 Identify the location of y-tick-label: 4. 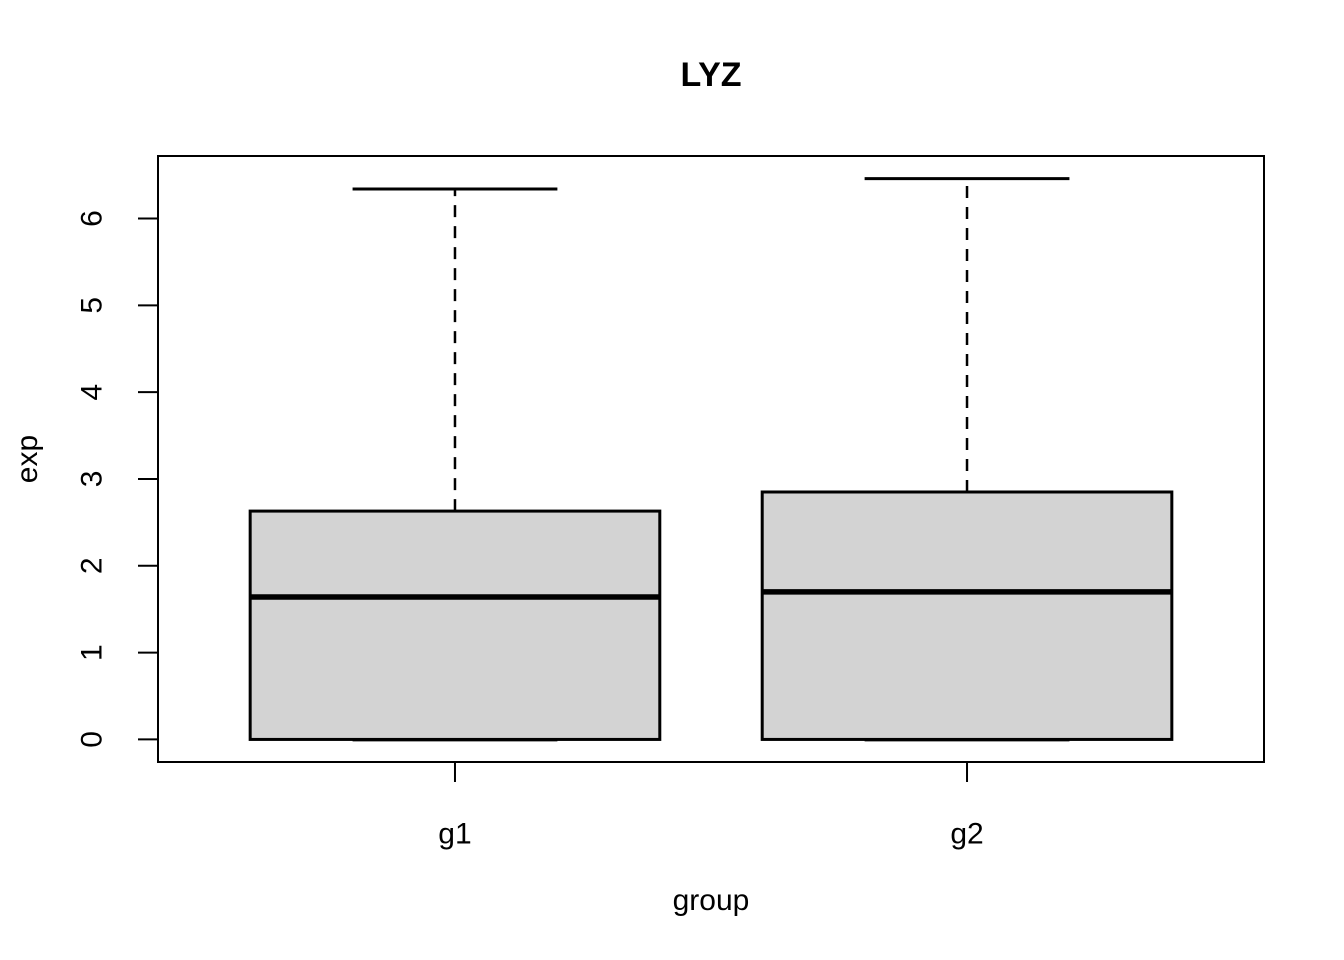
(92, 392).